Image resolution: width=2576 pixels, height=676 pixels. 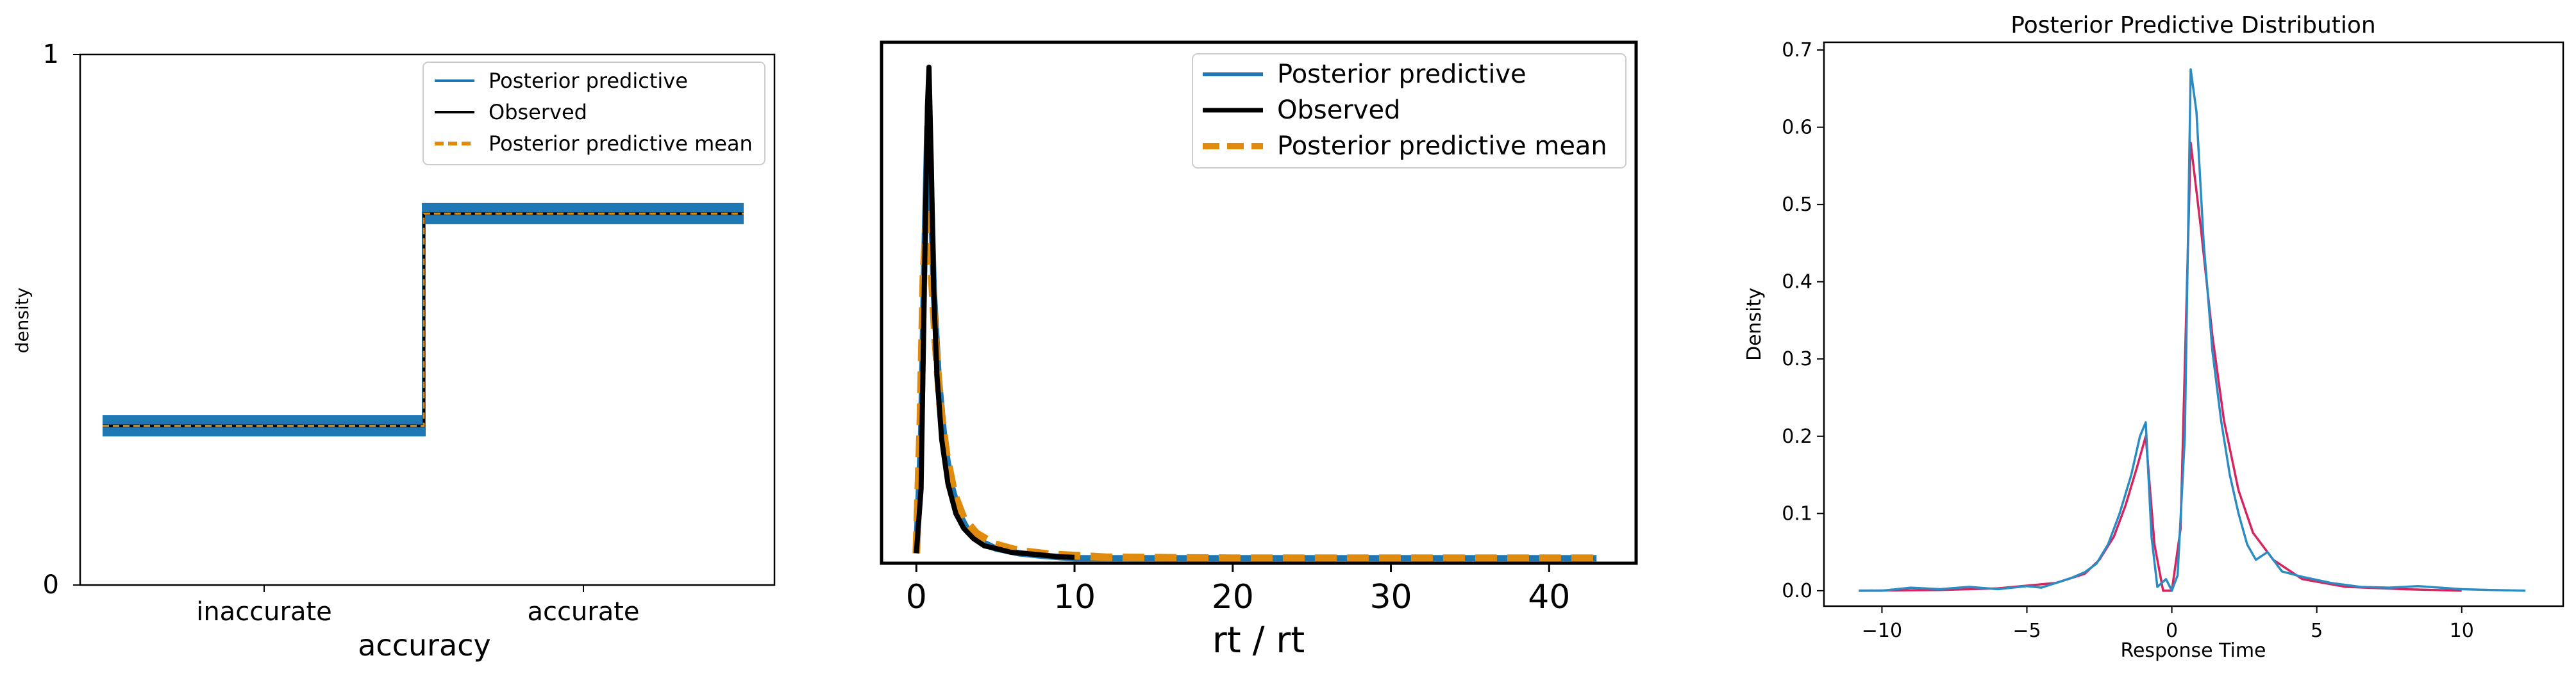 What do you see at coordinates (1797, 282) in the screenshot?
I see `y-tick-label: 0.4` at bounding box center [1797, 282].